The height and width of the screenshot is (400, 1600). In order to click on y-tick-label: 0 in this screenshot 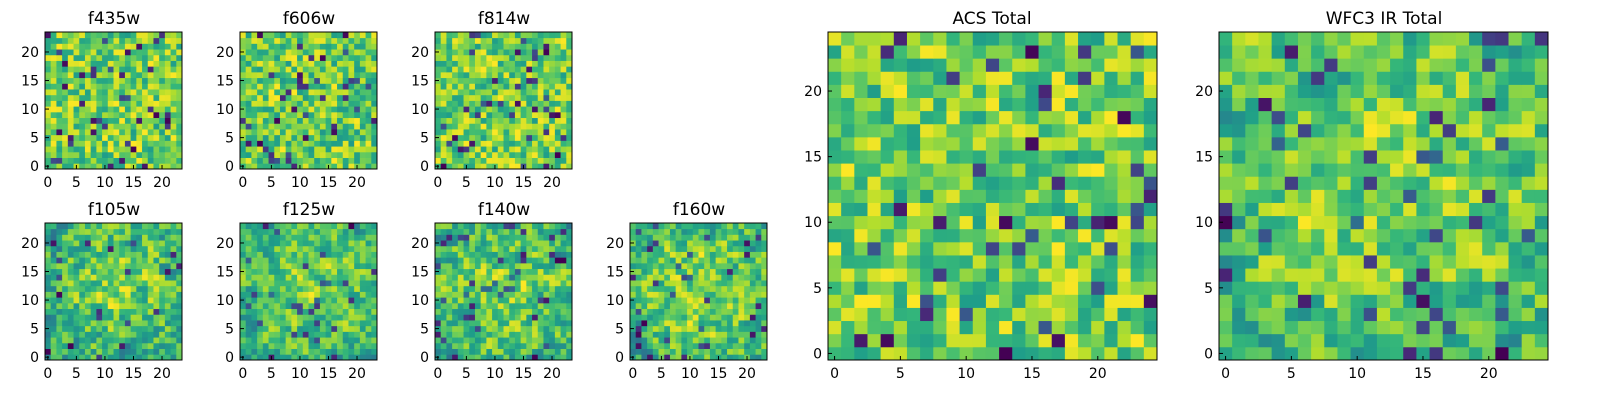, I will do `click(34, 167)`.